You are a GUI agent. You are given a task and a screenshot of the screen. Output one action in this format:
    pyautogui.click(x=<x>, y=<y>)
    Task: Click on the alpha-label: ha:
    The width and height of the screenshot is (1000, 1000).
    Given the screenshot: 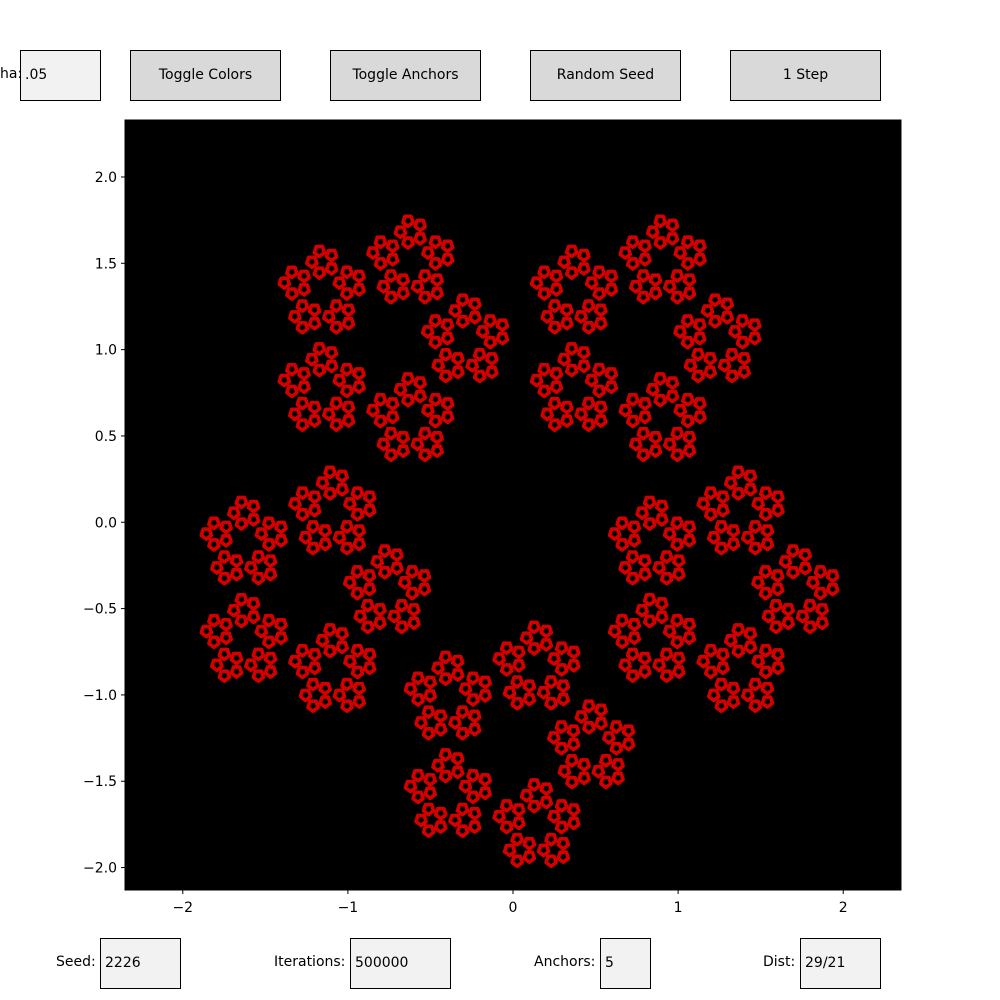 What is the action you would take?
    pyautogui.click(x=11, y=74)
    